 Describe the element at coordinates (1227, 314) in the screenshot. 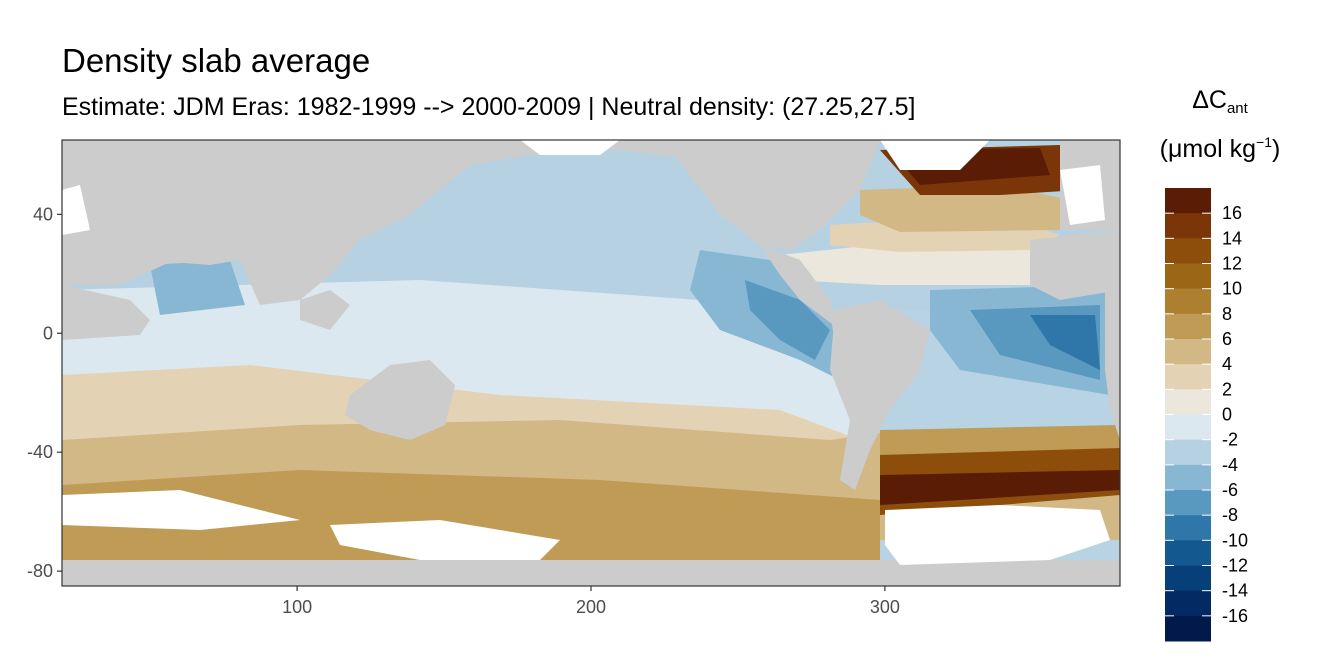

I see `legend-tick-label: 8` at that location.